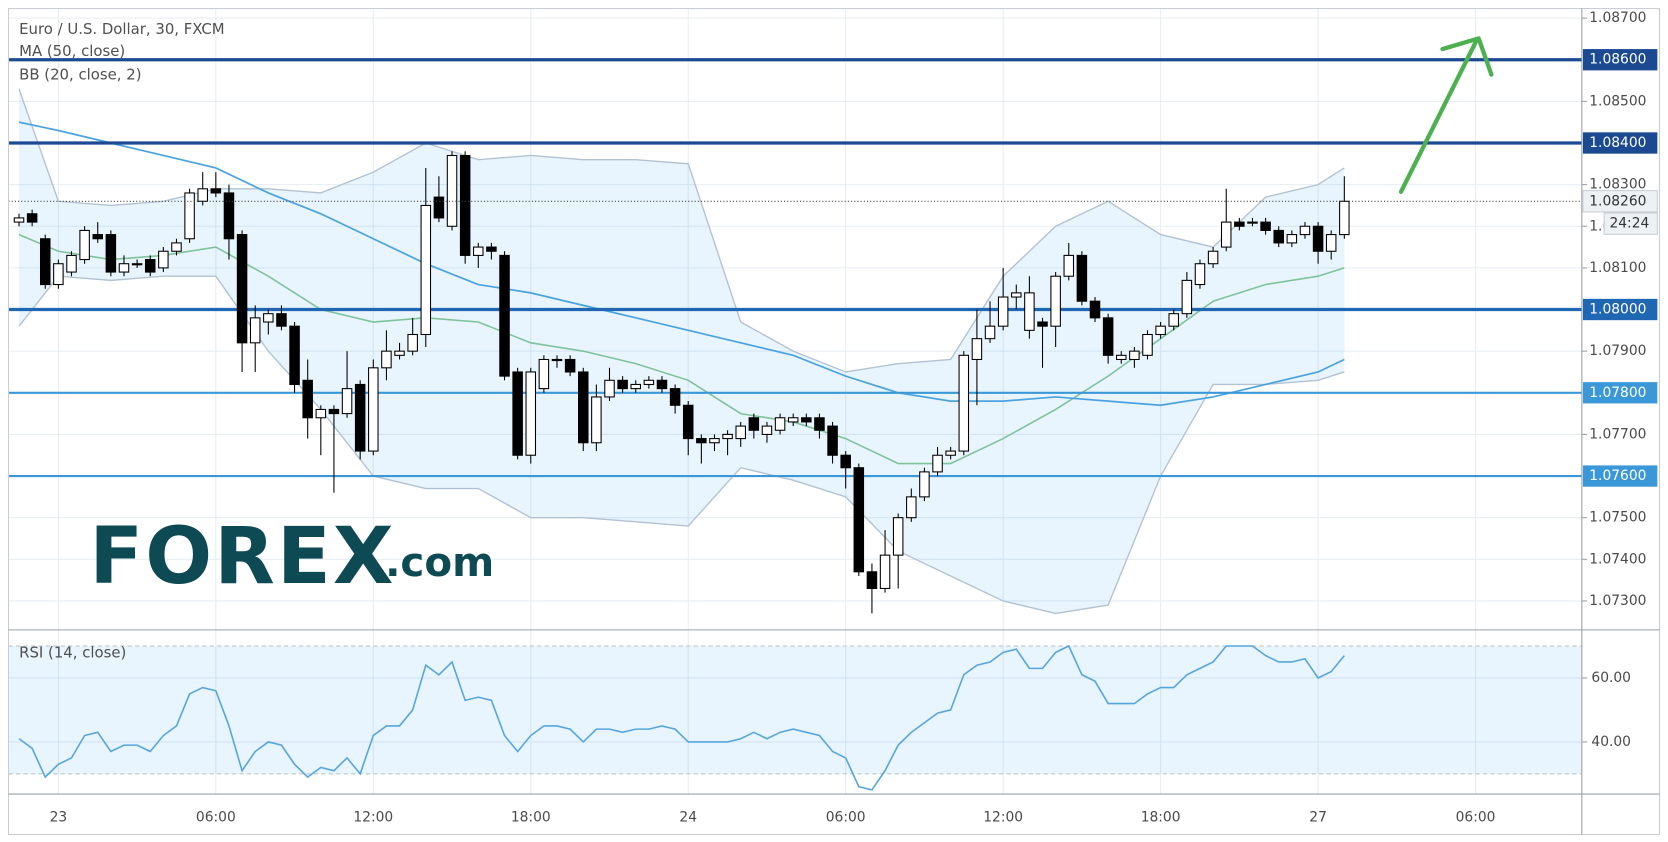 Image resolution: width=1668 pixels, height=842 pixels. What do you see at coordinates (681, 717) in the screenshot?
I see `rsi-line` at bounding box center [681, 717].